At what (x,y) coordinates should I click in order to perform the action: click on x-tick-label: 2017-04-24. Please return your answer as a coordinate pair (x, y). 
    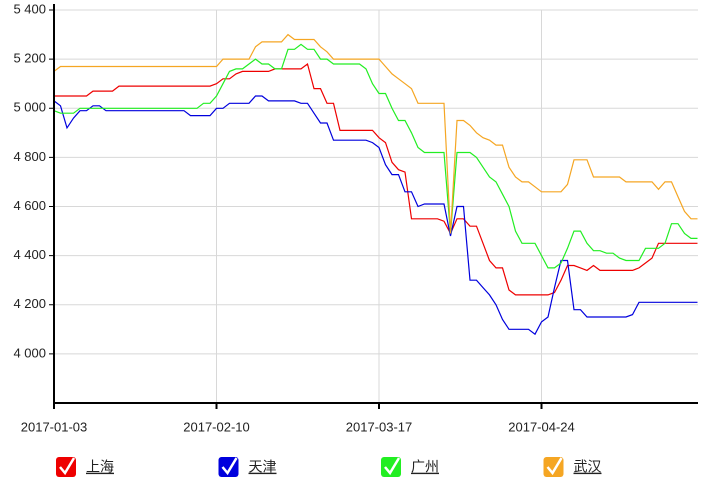
    Looking at the image, I should click on (541, 426).